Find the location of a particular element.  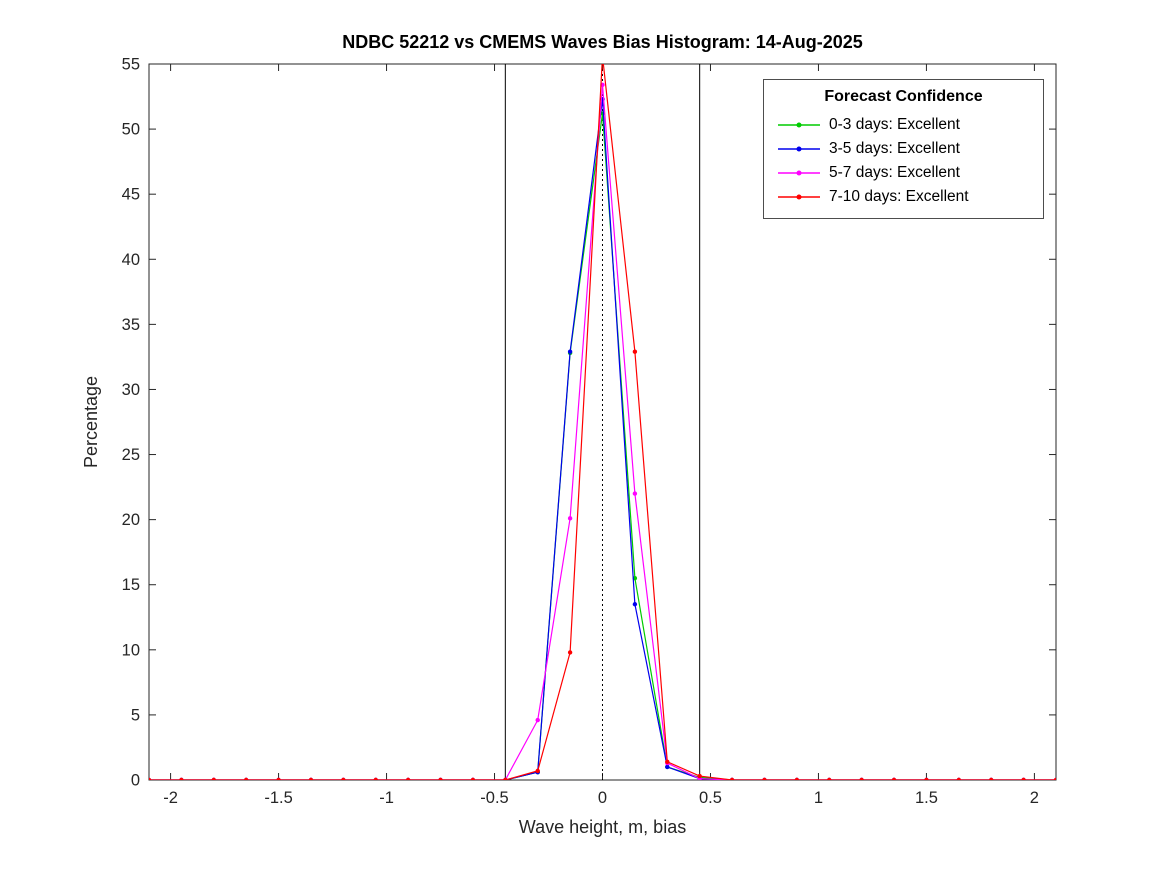

y-tick-label: 45 is located at coordinates (131, 195).